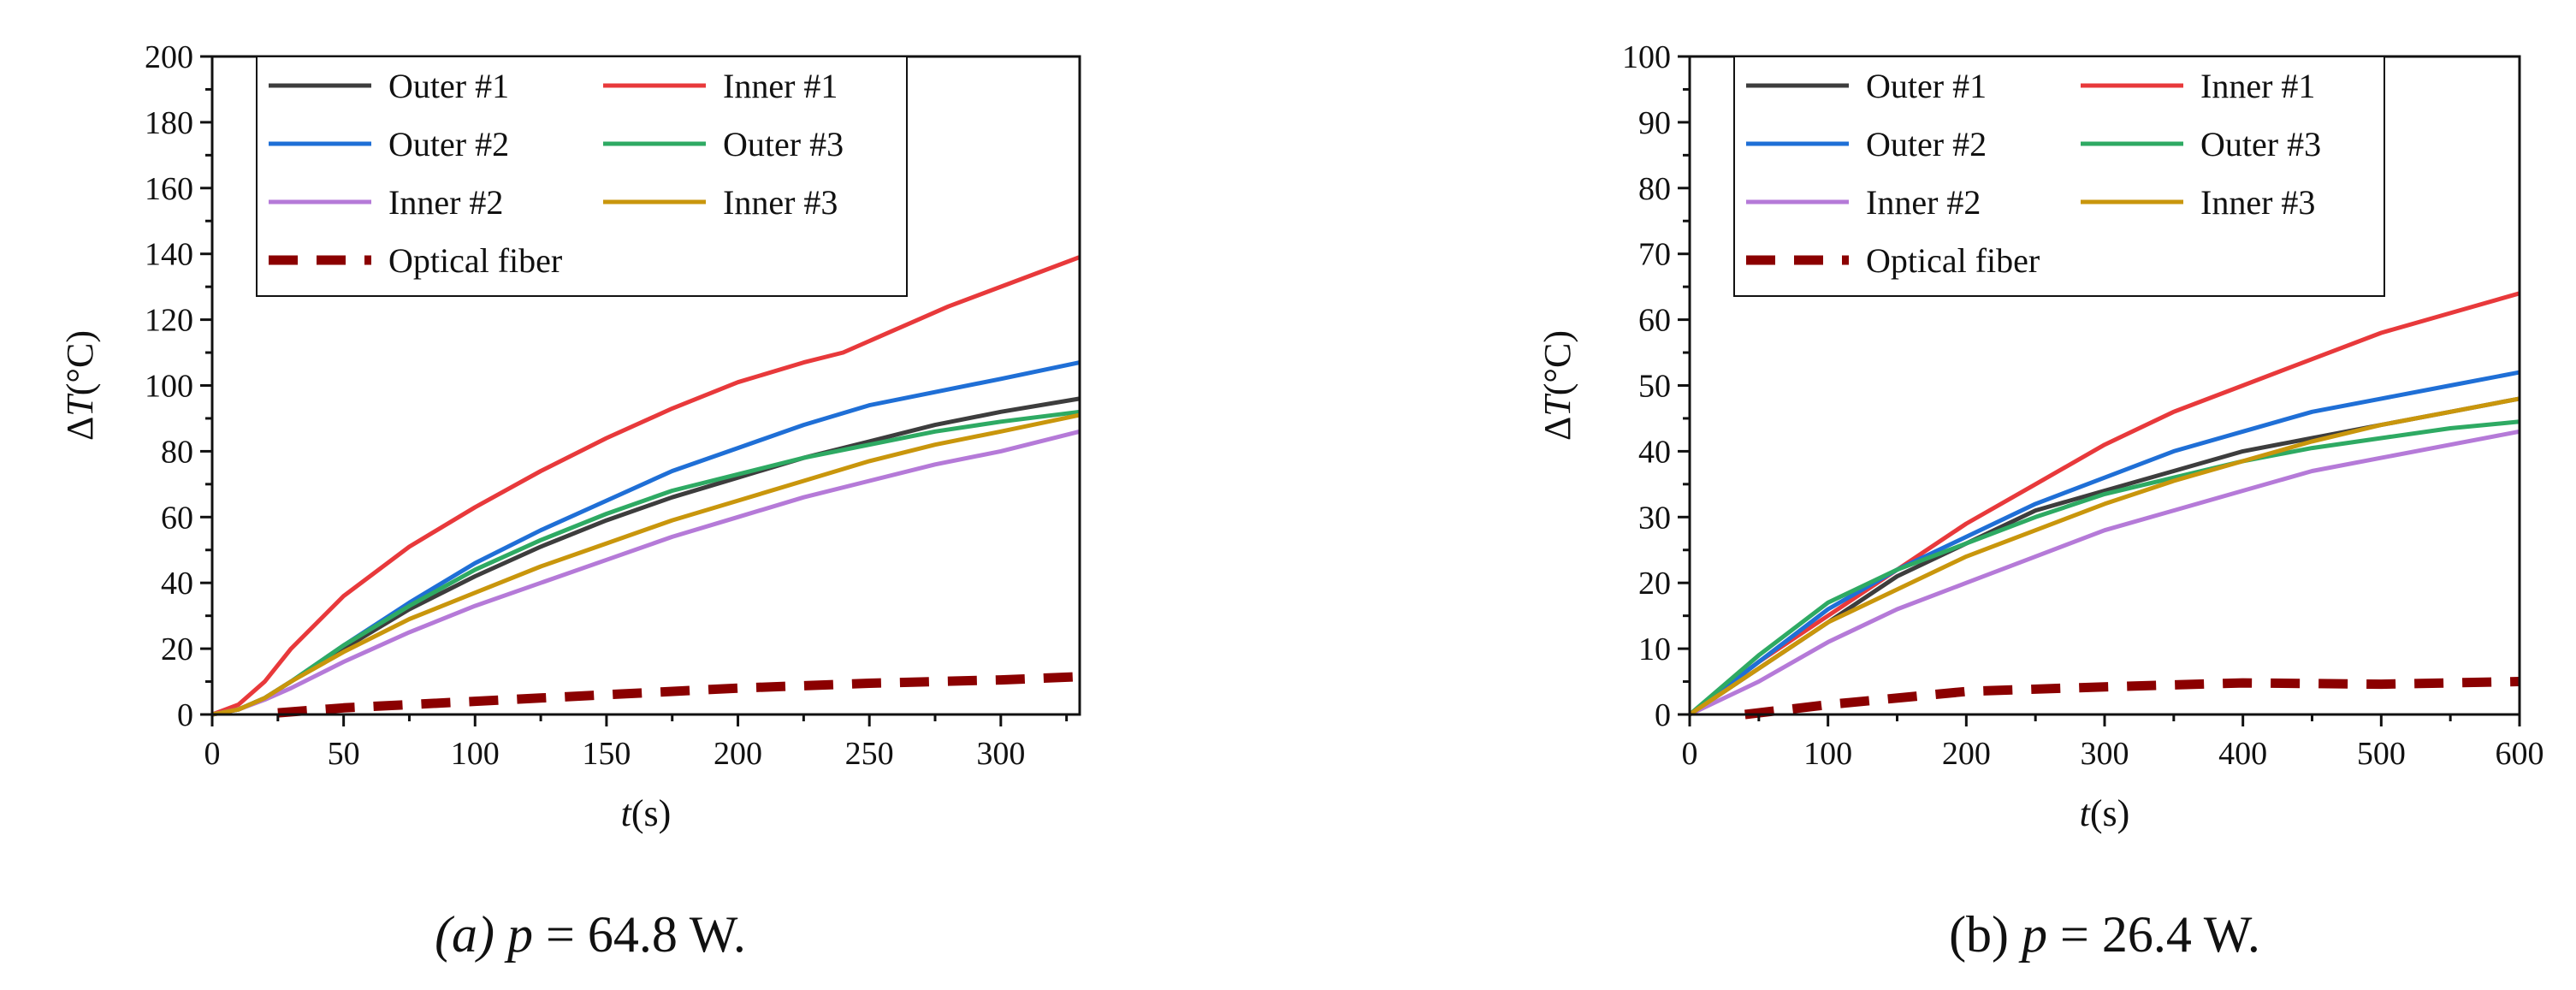 Image resolution: width=2576 pixels, height=990 pixels. Describe the element at coordinates (169, 321) in the screenshot. I see `y-tick-label: 120` at that location.